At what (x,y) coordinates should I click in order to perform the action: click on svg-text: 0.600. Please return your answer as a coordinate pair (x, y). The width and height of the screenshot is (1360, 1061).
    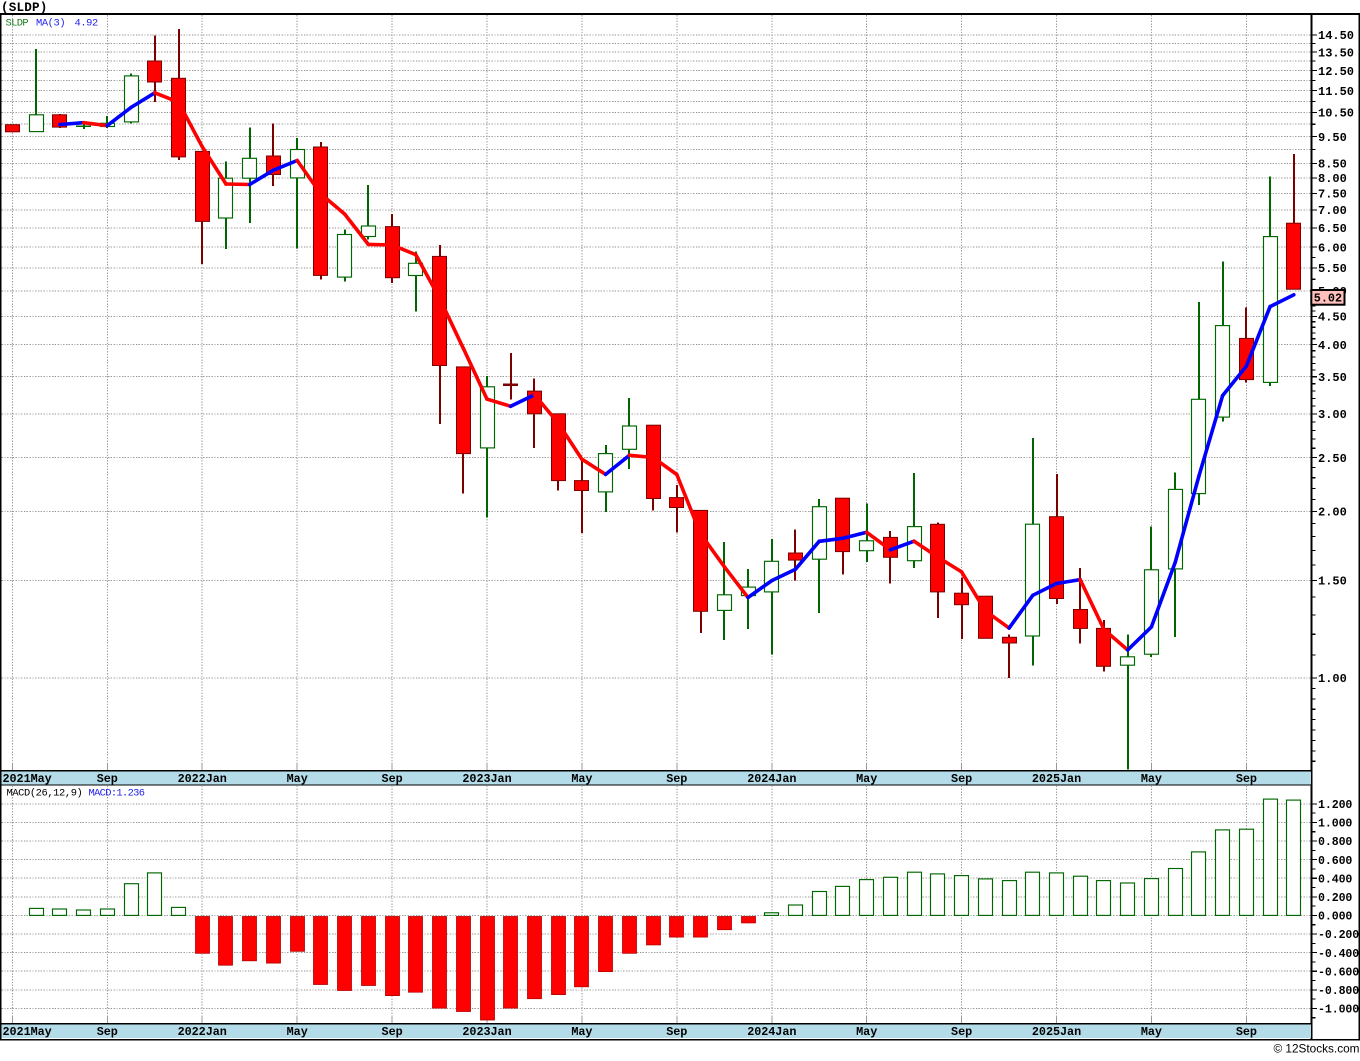
    Looking at the image, I should click on (1335, 861).